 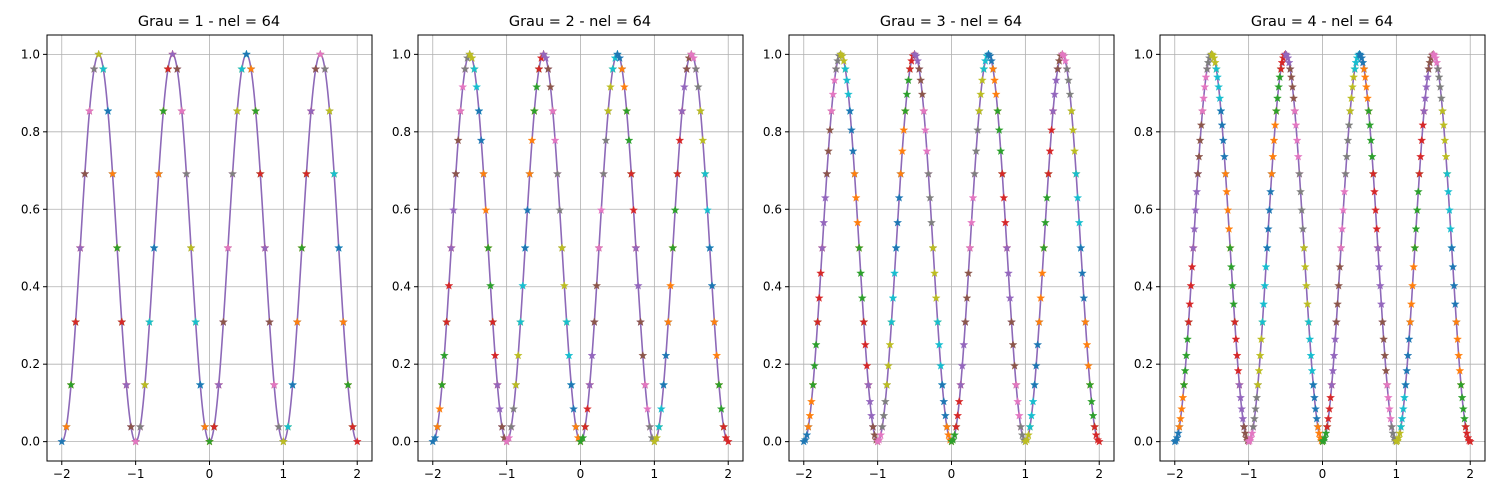 I want to click on x-tick-label: 0, so click(x=1323, y=474).